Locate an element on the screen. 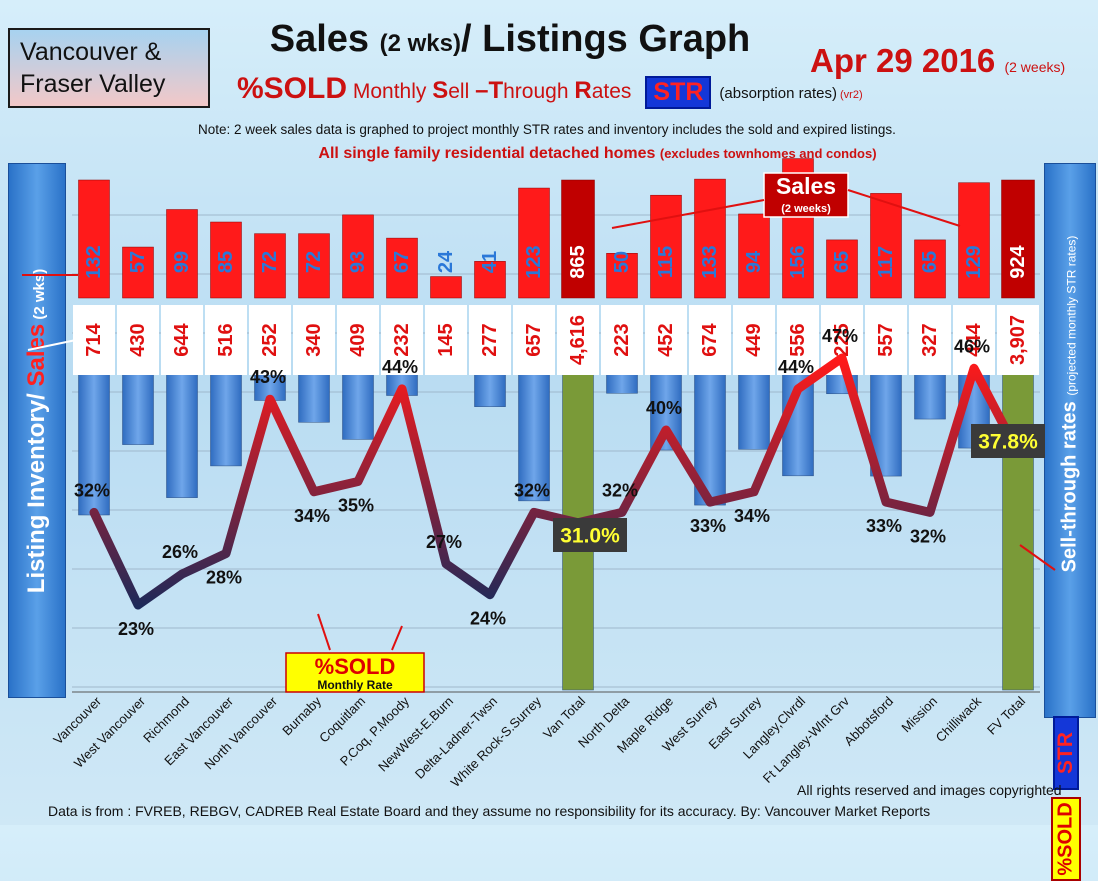 This screenshot has height=881, width=1098. sold-rate-label: 28% is located at coordinates (224, 578).